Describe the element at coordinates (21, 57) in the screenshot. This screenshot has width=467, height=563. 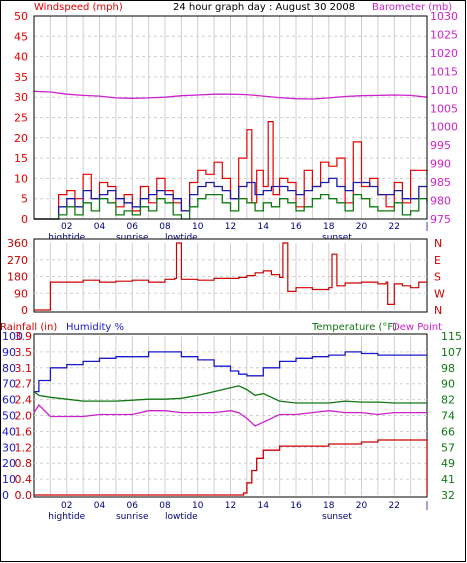
I see `windspeed-tick-label: 40` at that location.